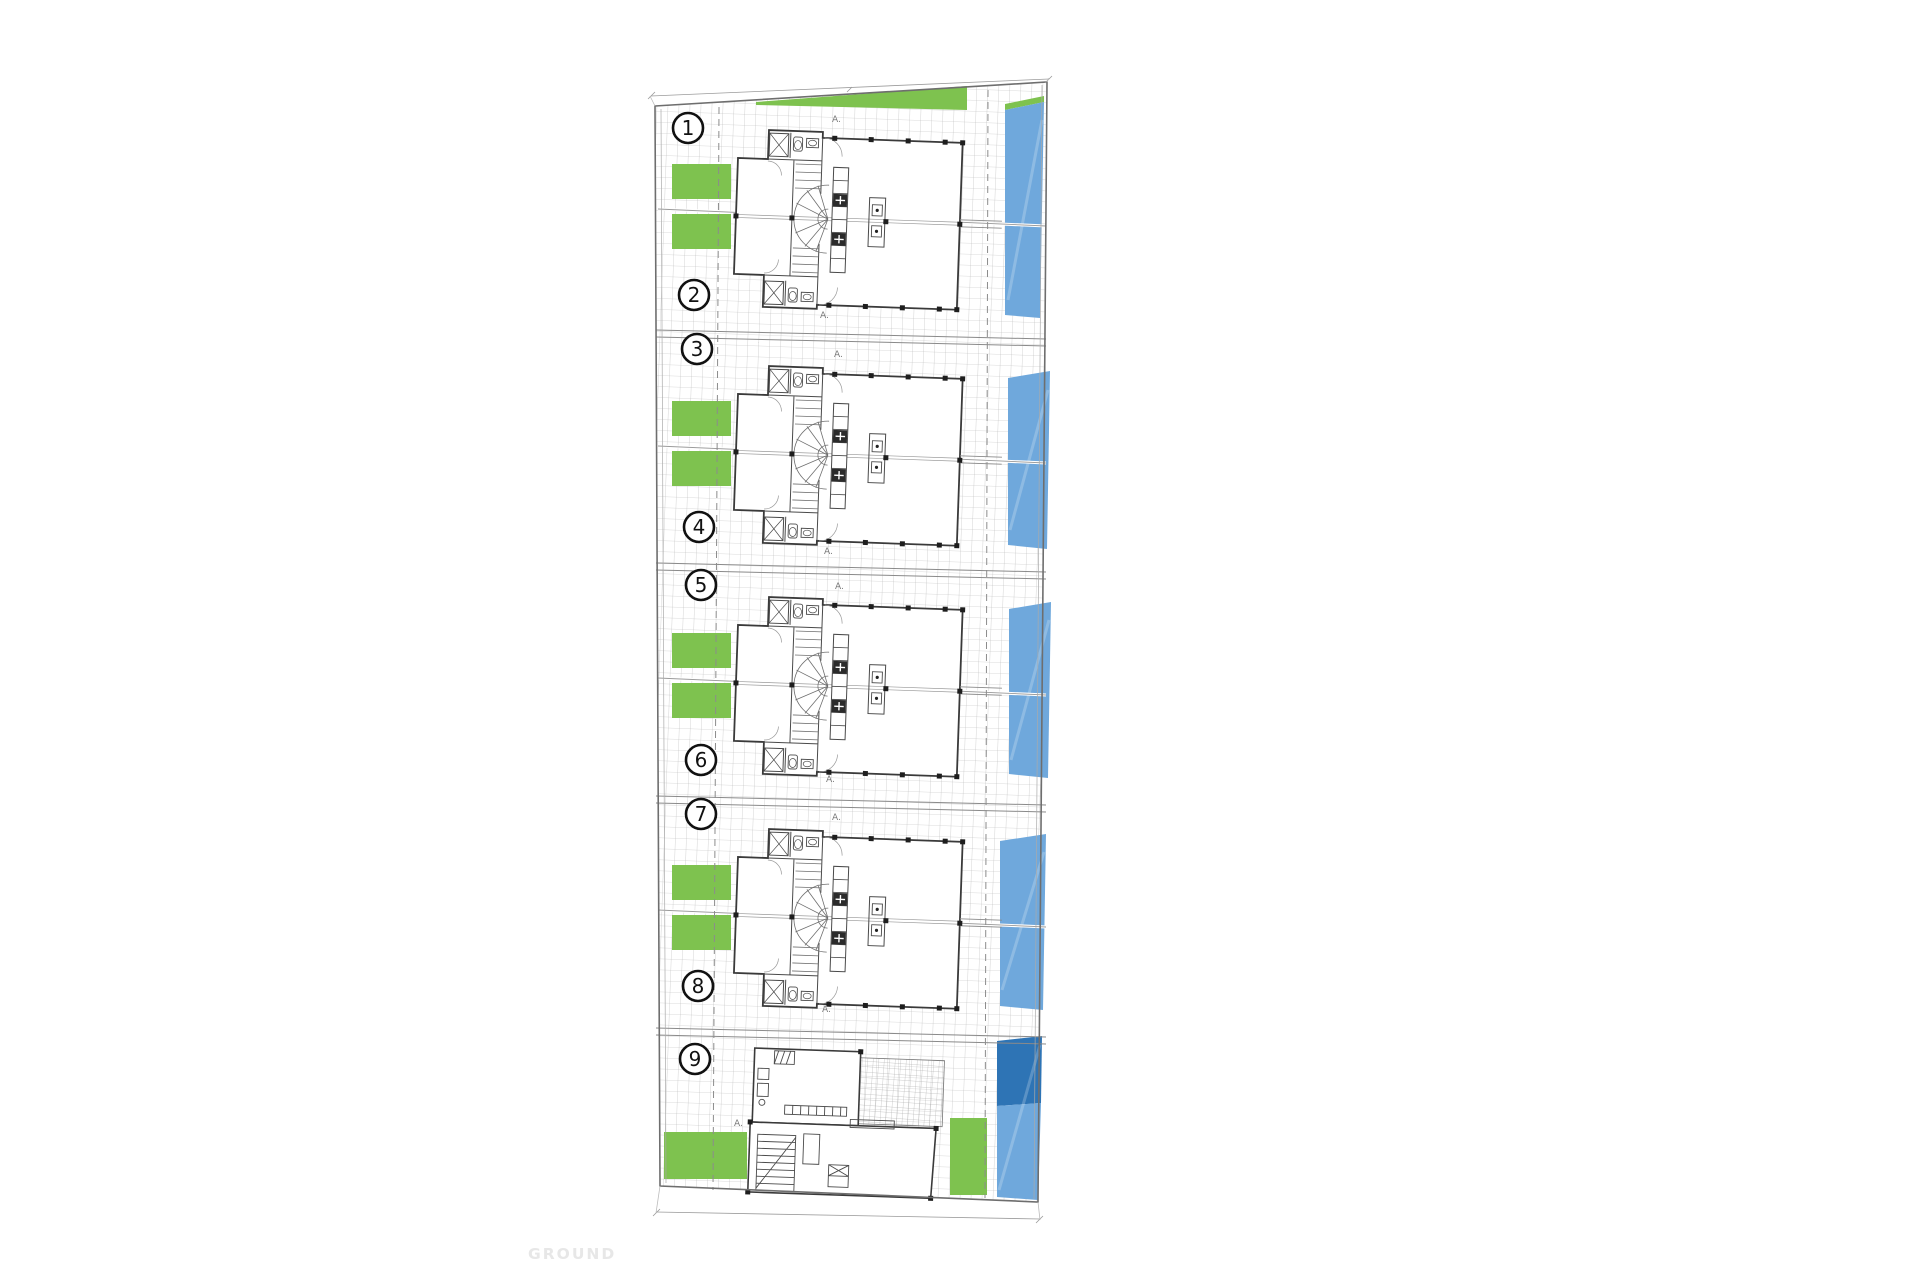 The image size is (1920, 1280). What do you see at coordinates (705, 1155) in the screenshot?
I see `garden-patch-unit9` at bounding box center [705, 1155].